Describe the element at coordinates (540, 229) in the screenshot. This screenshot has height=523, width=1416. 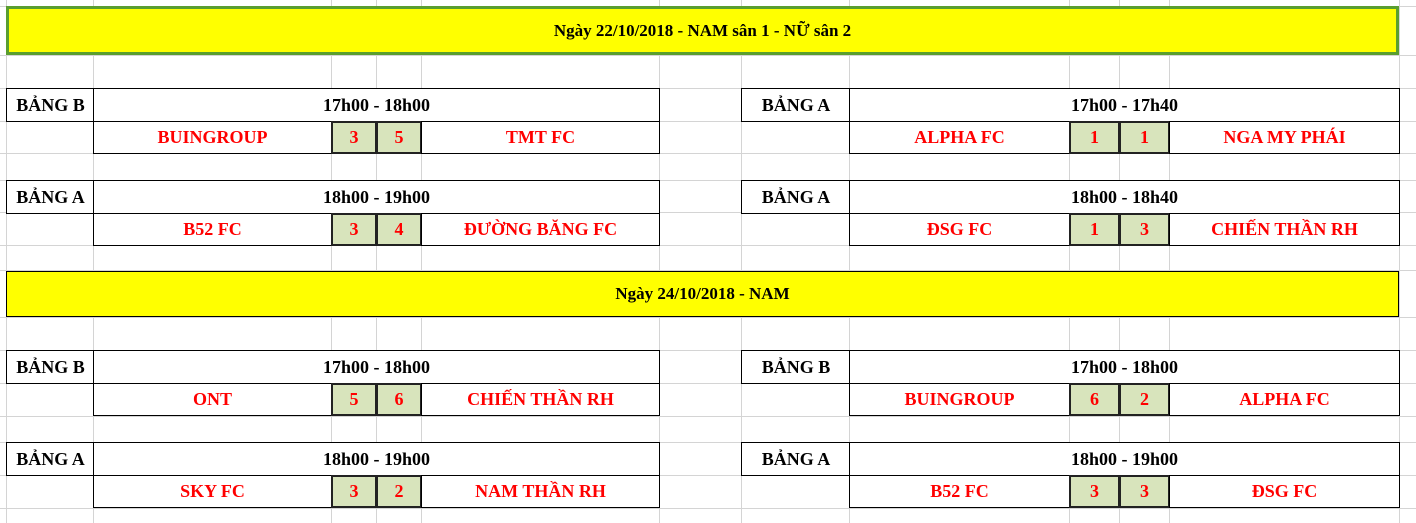
I see `team-away: ĐƯỜNG BĂNG FC` at that location.